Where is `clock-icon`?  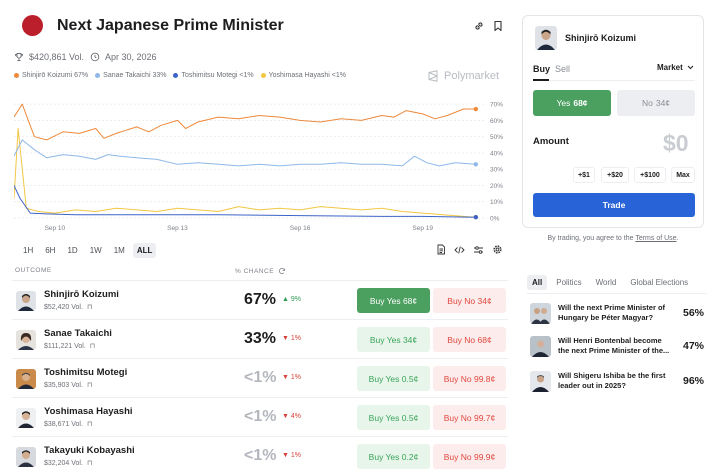 clock-icon is located at coordinates (95, 57).